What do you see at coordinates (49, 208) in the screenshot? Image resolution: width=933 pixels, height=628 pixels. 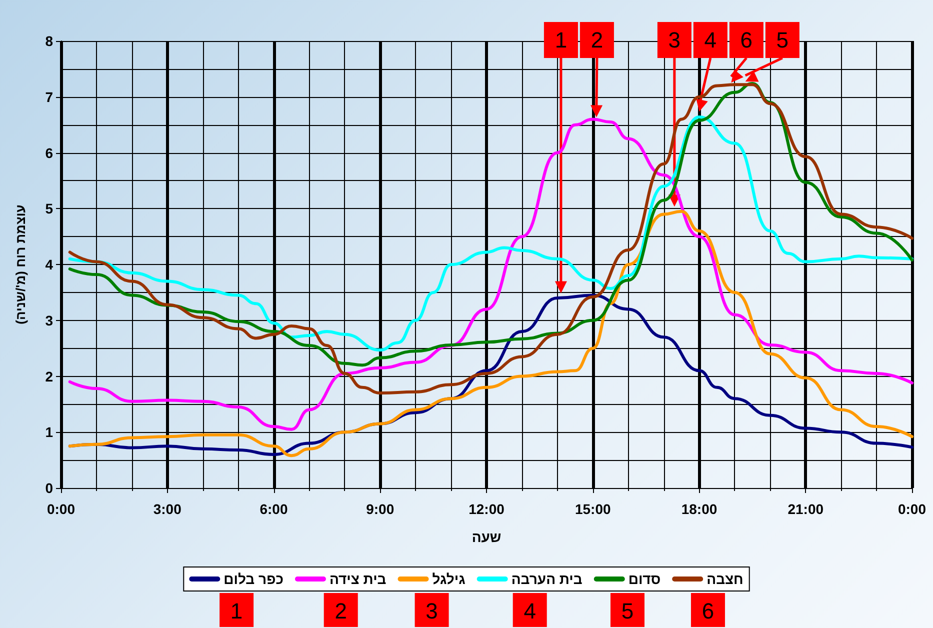 I see `y-tick-label: 5` at bounding box center [49, 208].